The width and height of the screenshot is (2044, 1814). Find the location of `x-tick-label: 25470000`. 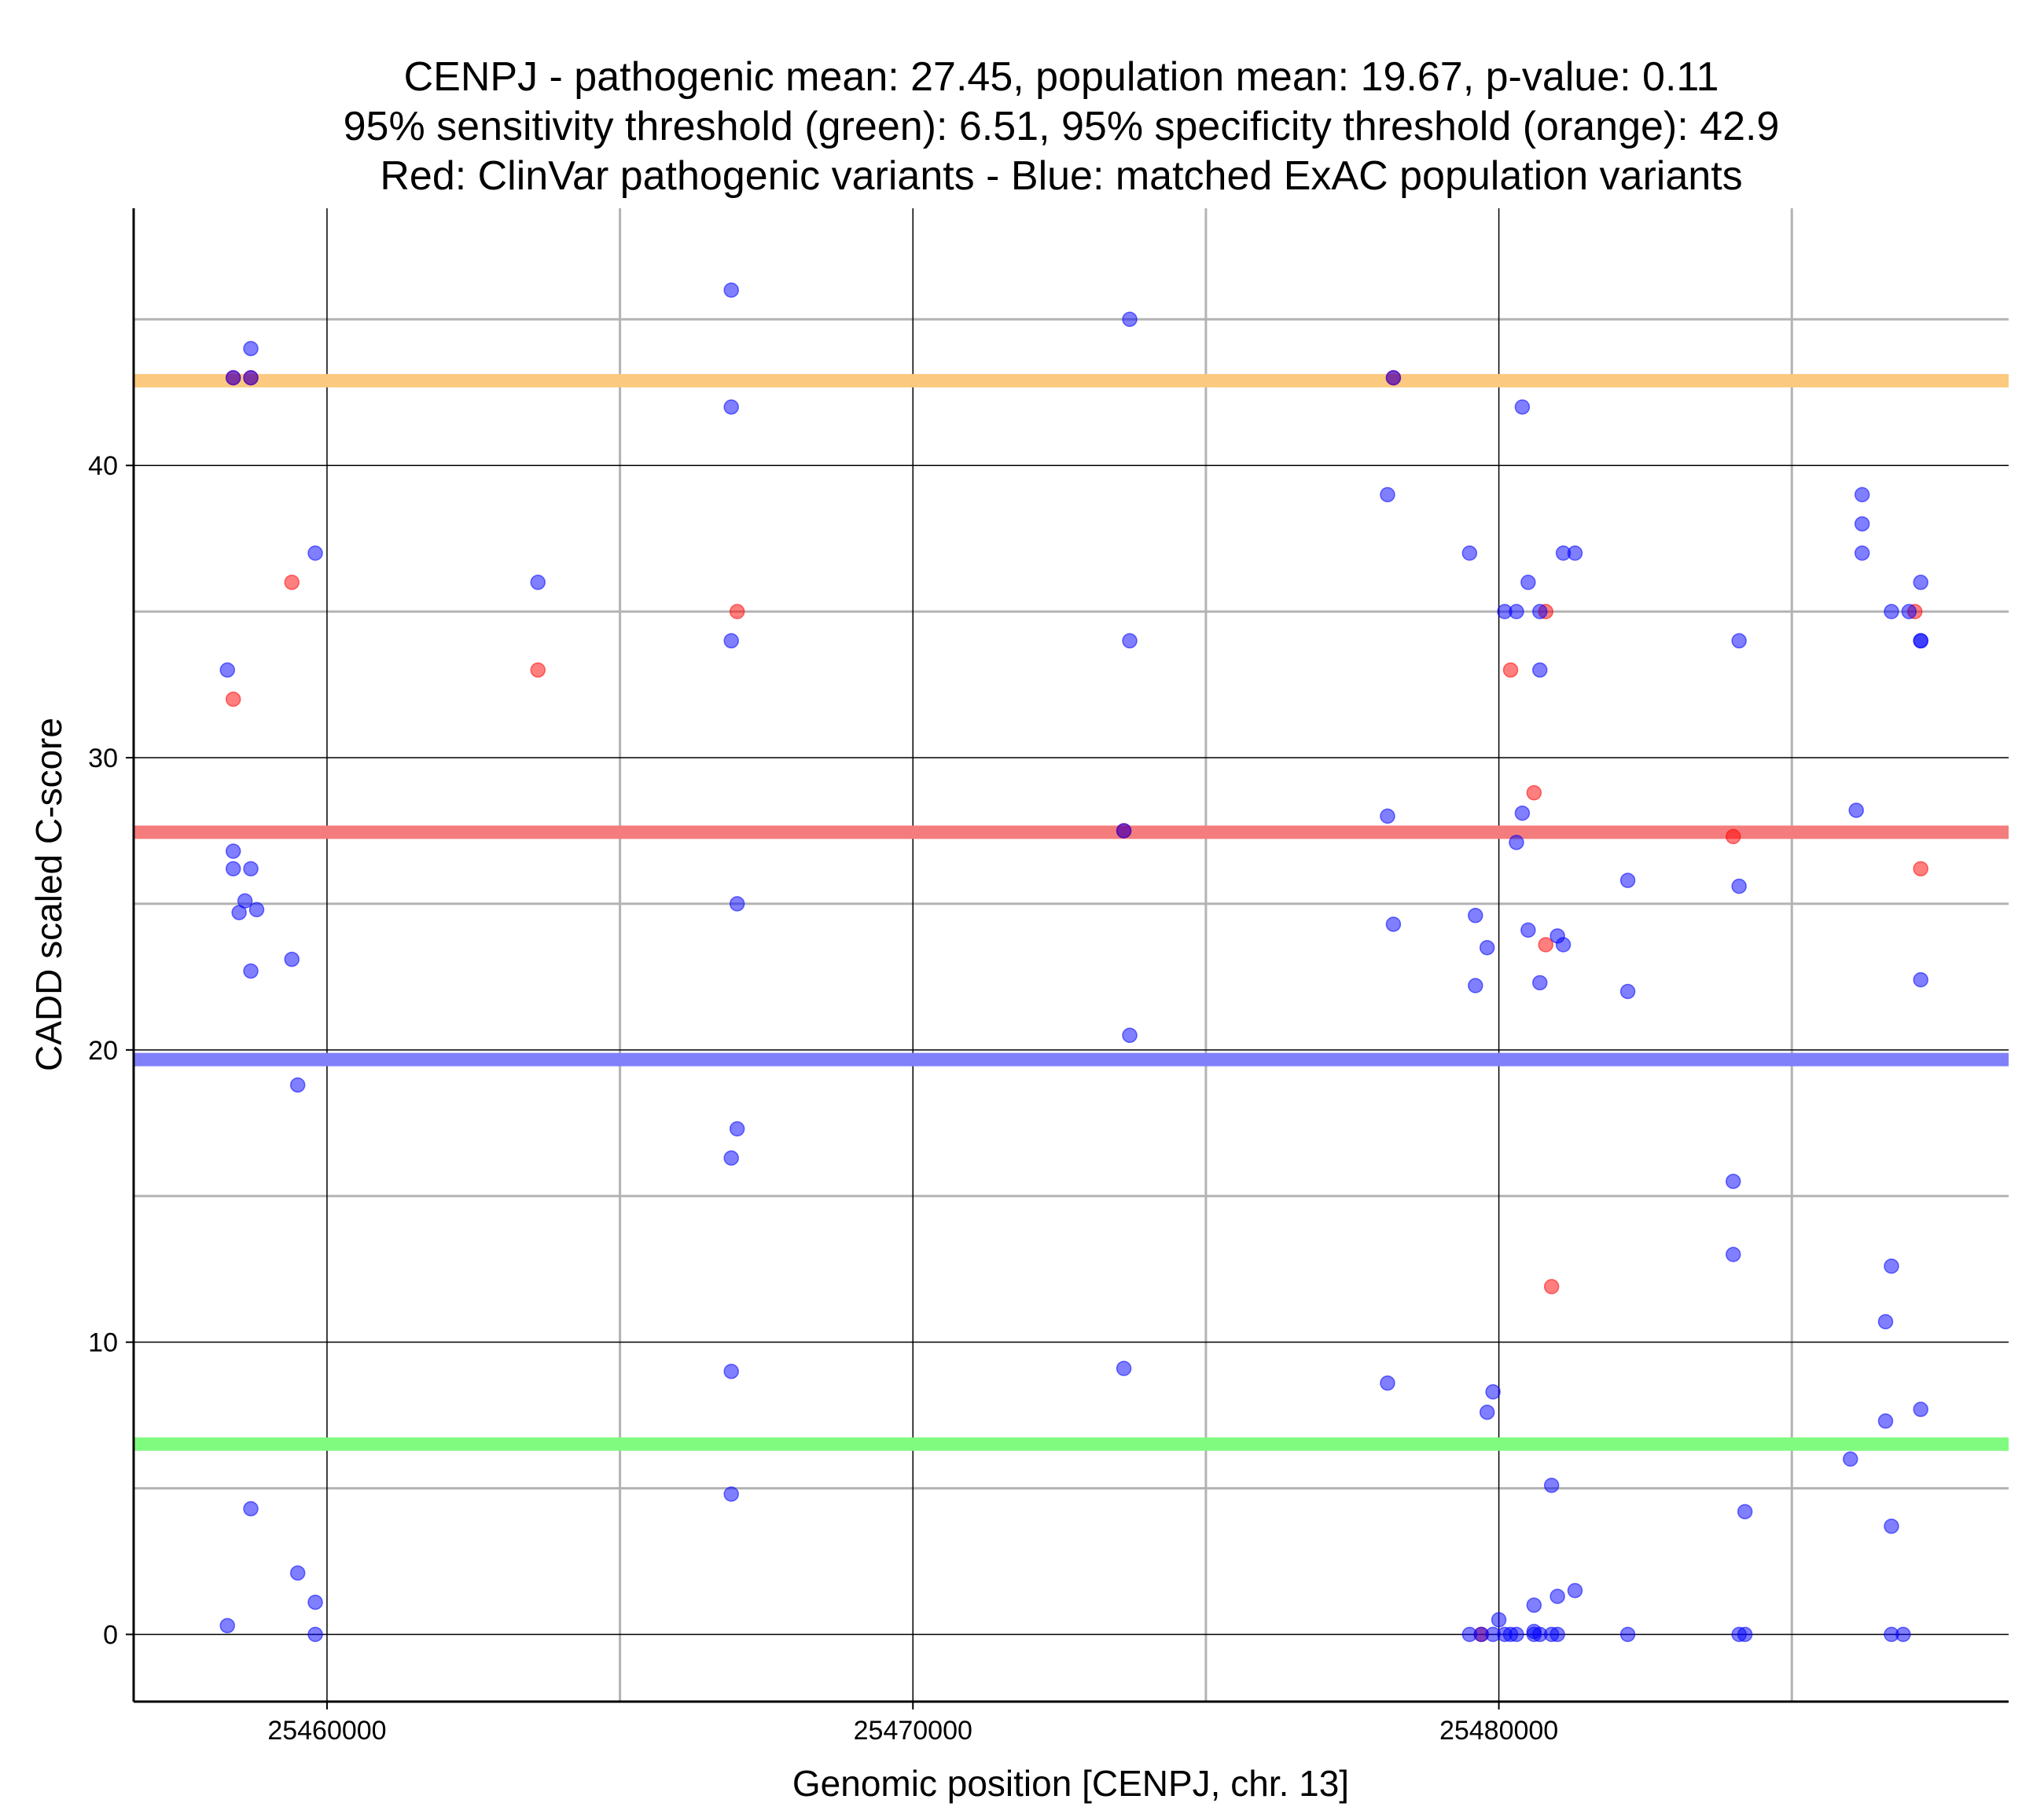

x-tick-label: 25470000 is located at coordinates (913, 1731).